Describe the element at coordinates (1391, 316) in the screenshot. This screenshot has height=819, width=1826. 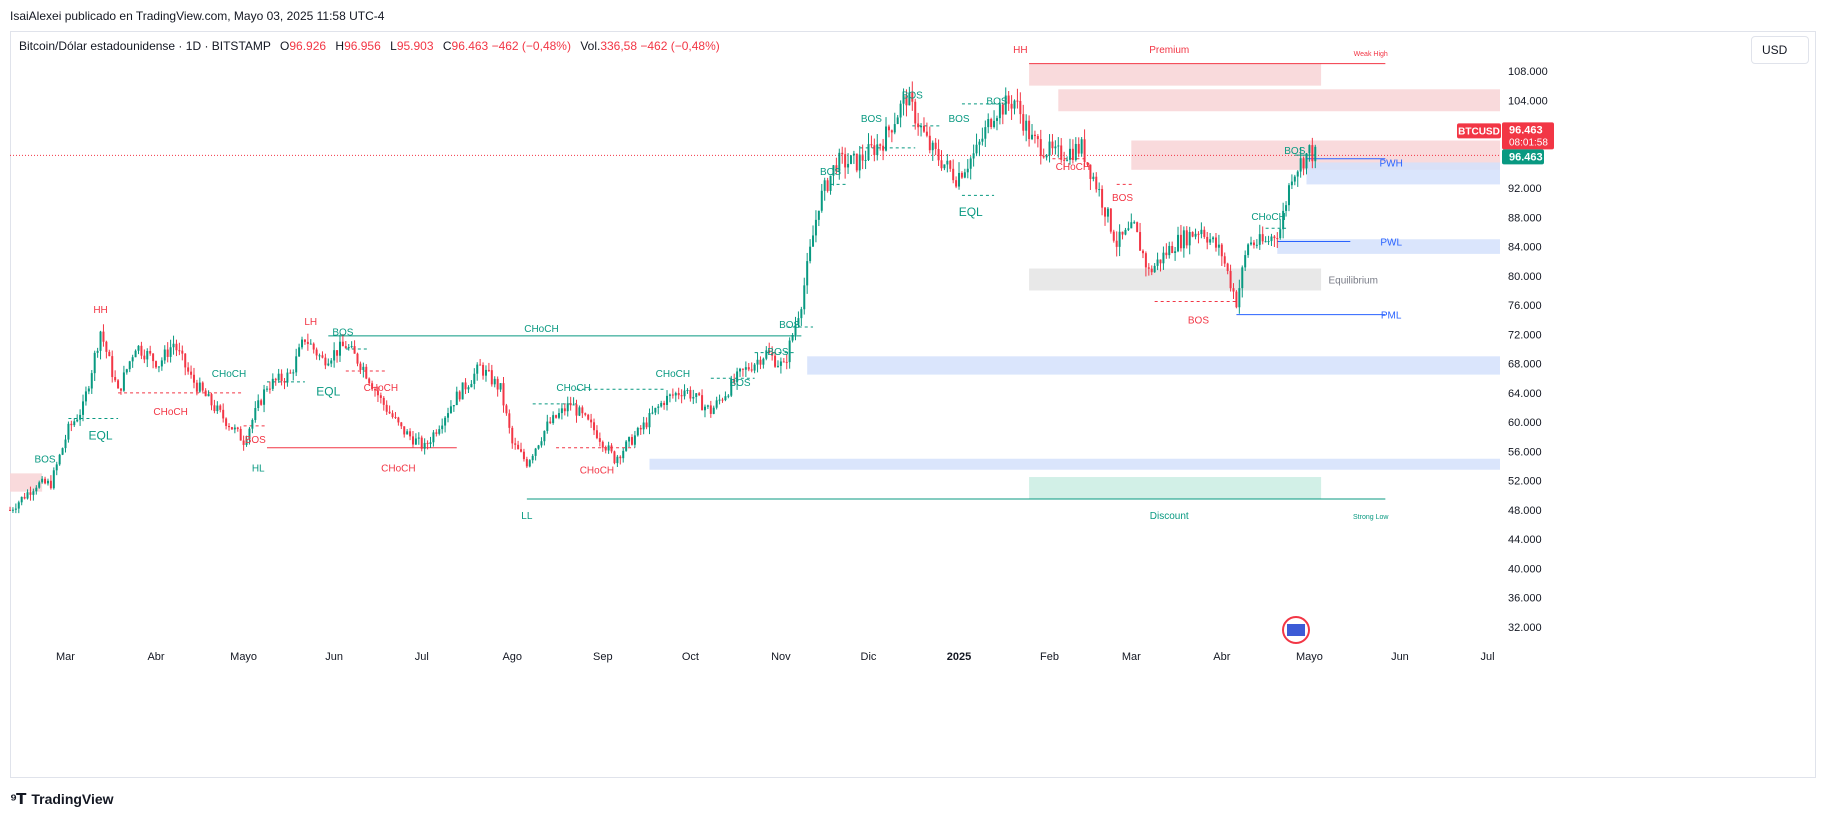
I see `structure-label: PML` at that location.